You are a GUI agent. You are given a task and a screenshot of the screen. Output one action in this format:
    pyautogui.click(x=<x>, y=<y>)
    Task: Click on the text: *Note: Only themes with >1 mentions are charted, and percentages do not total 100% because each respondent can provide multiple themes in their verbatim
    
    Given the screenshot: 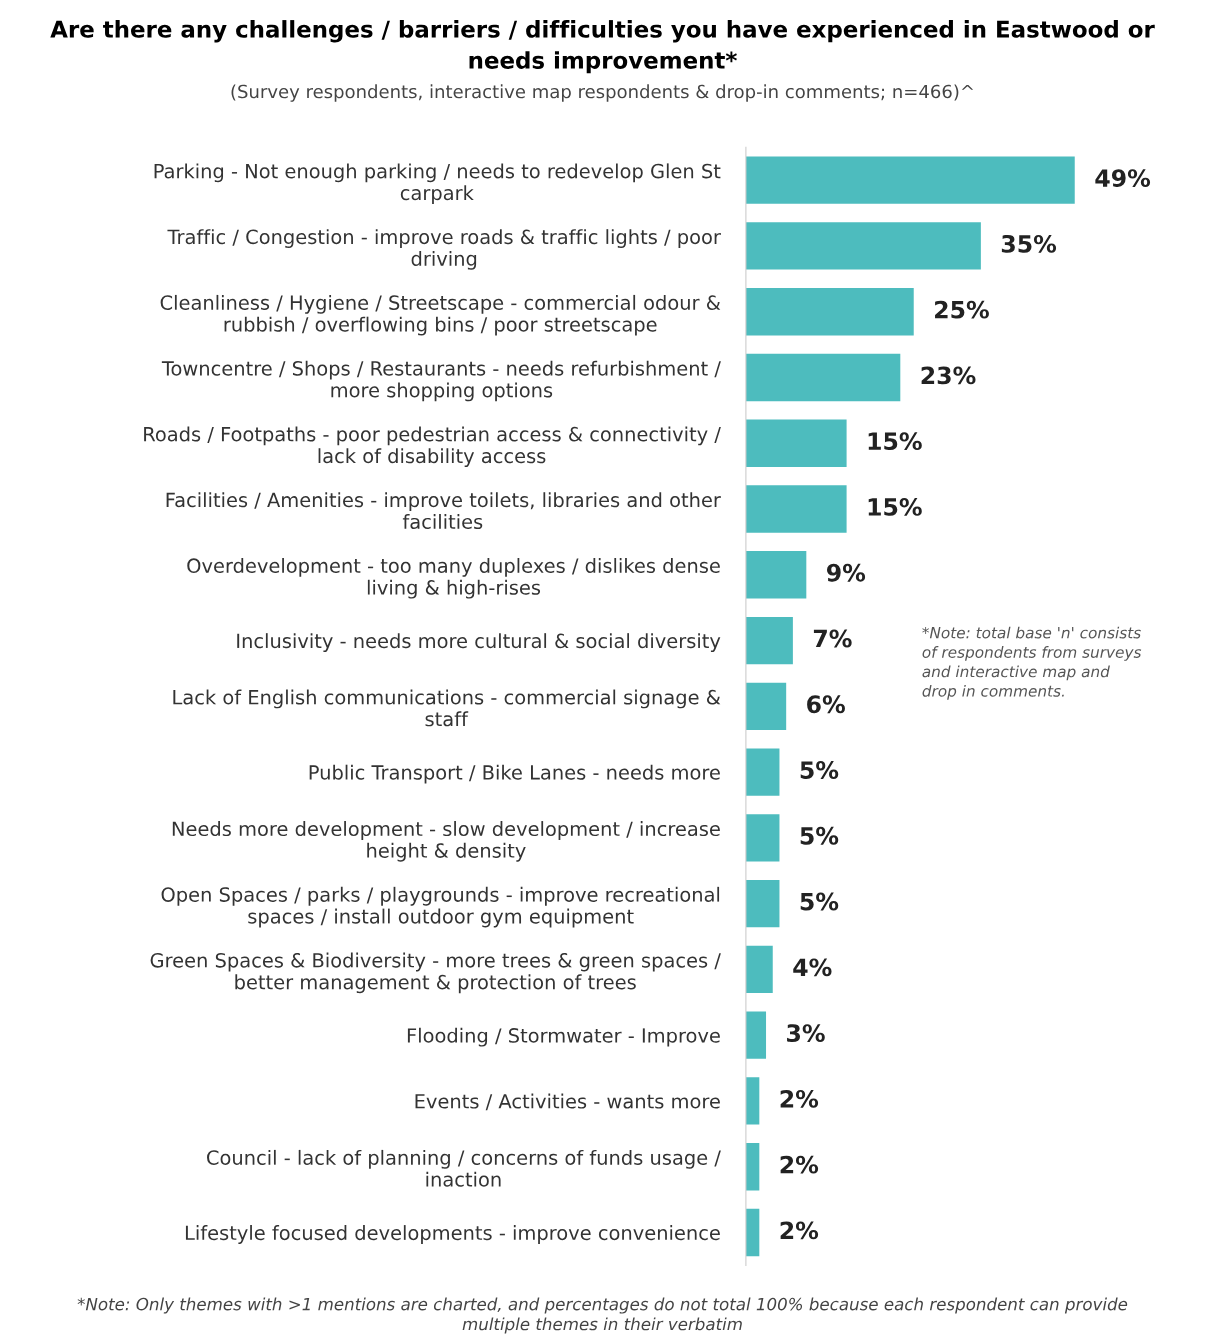 What is the action you would take?
    pyautogui.click(x=602, y=1315)
    